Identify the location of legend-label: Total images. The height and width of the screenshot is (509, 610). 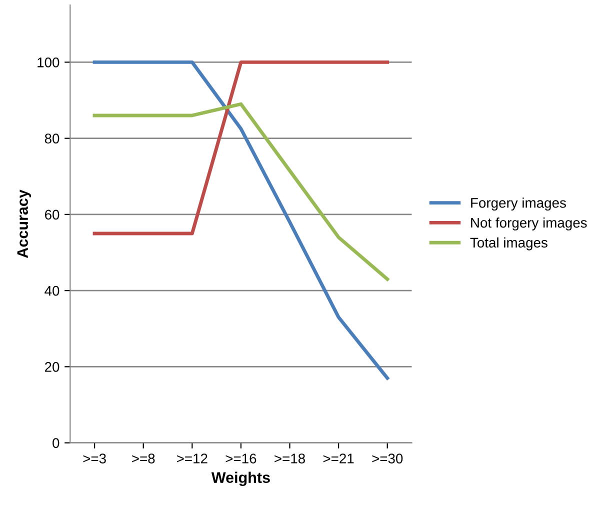
(509, 243).